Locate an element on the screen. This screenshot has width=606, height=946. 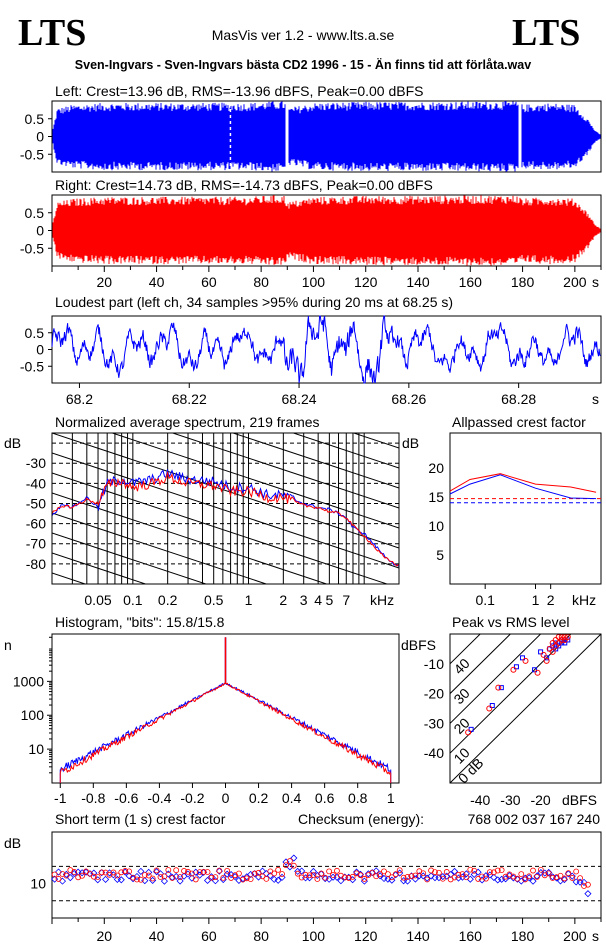
x-tick-label: 0.05 is located at coordinates (97, 600).